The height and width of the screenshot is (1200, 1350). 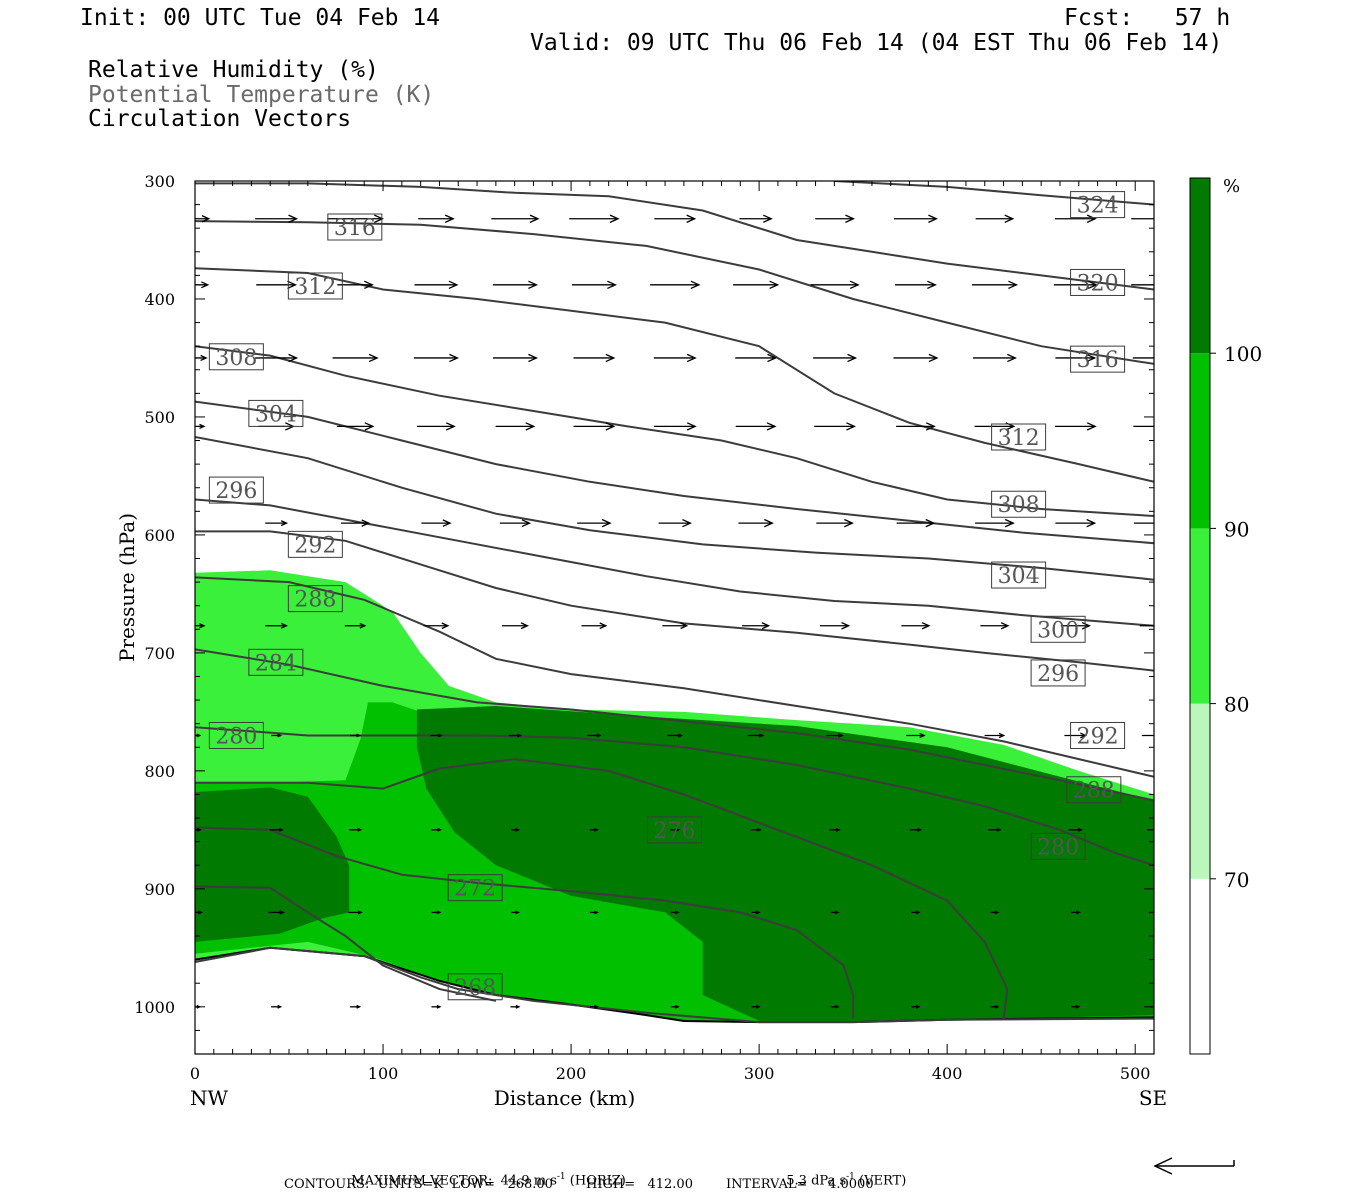 What do you see at coordinates (260, 18) in the screenshot?
I see `init-time-label: Init: 00 UTC Tue 04 Feb 14` at bounding box center [260, 18].